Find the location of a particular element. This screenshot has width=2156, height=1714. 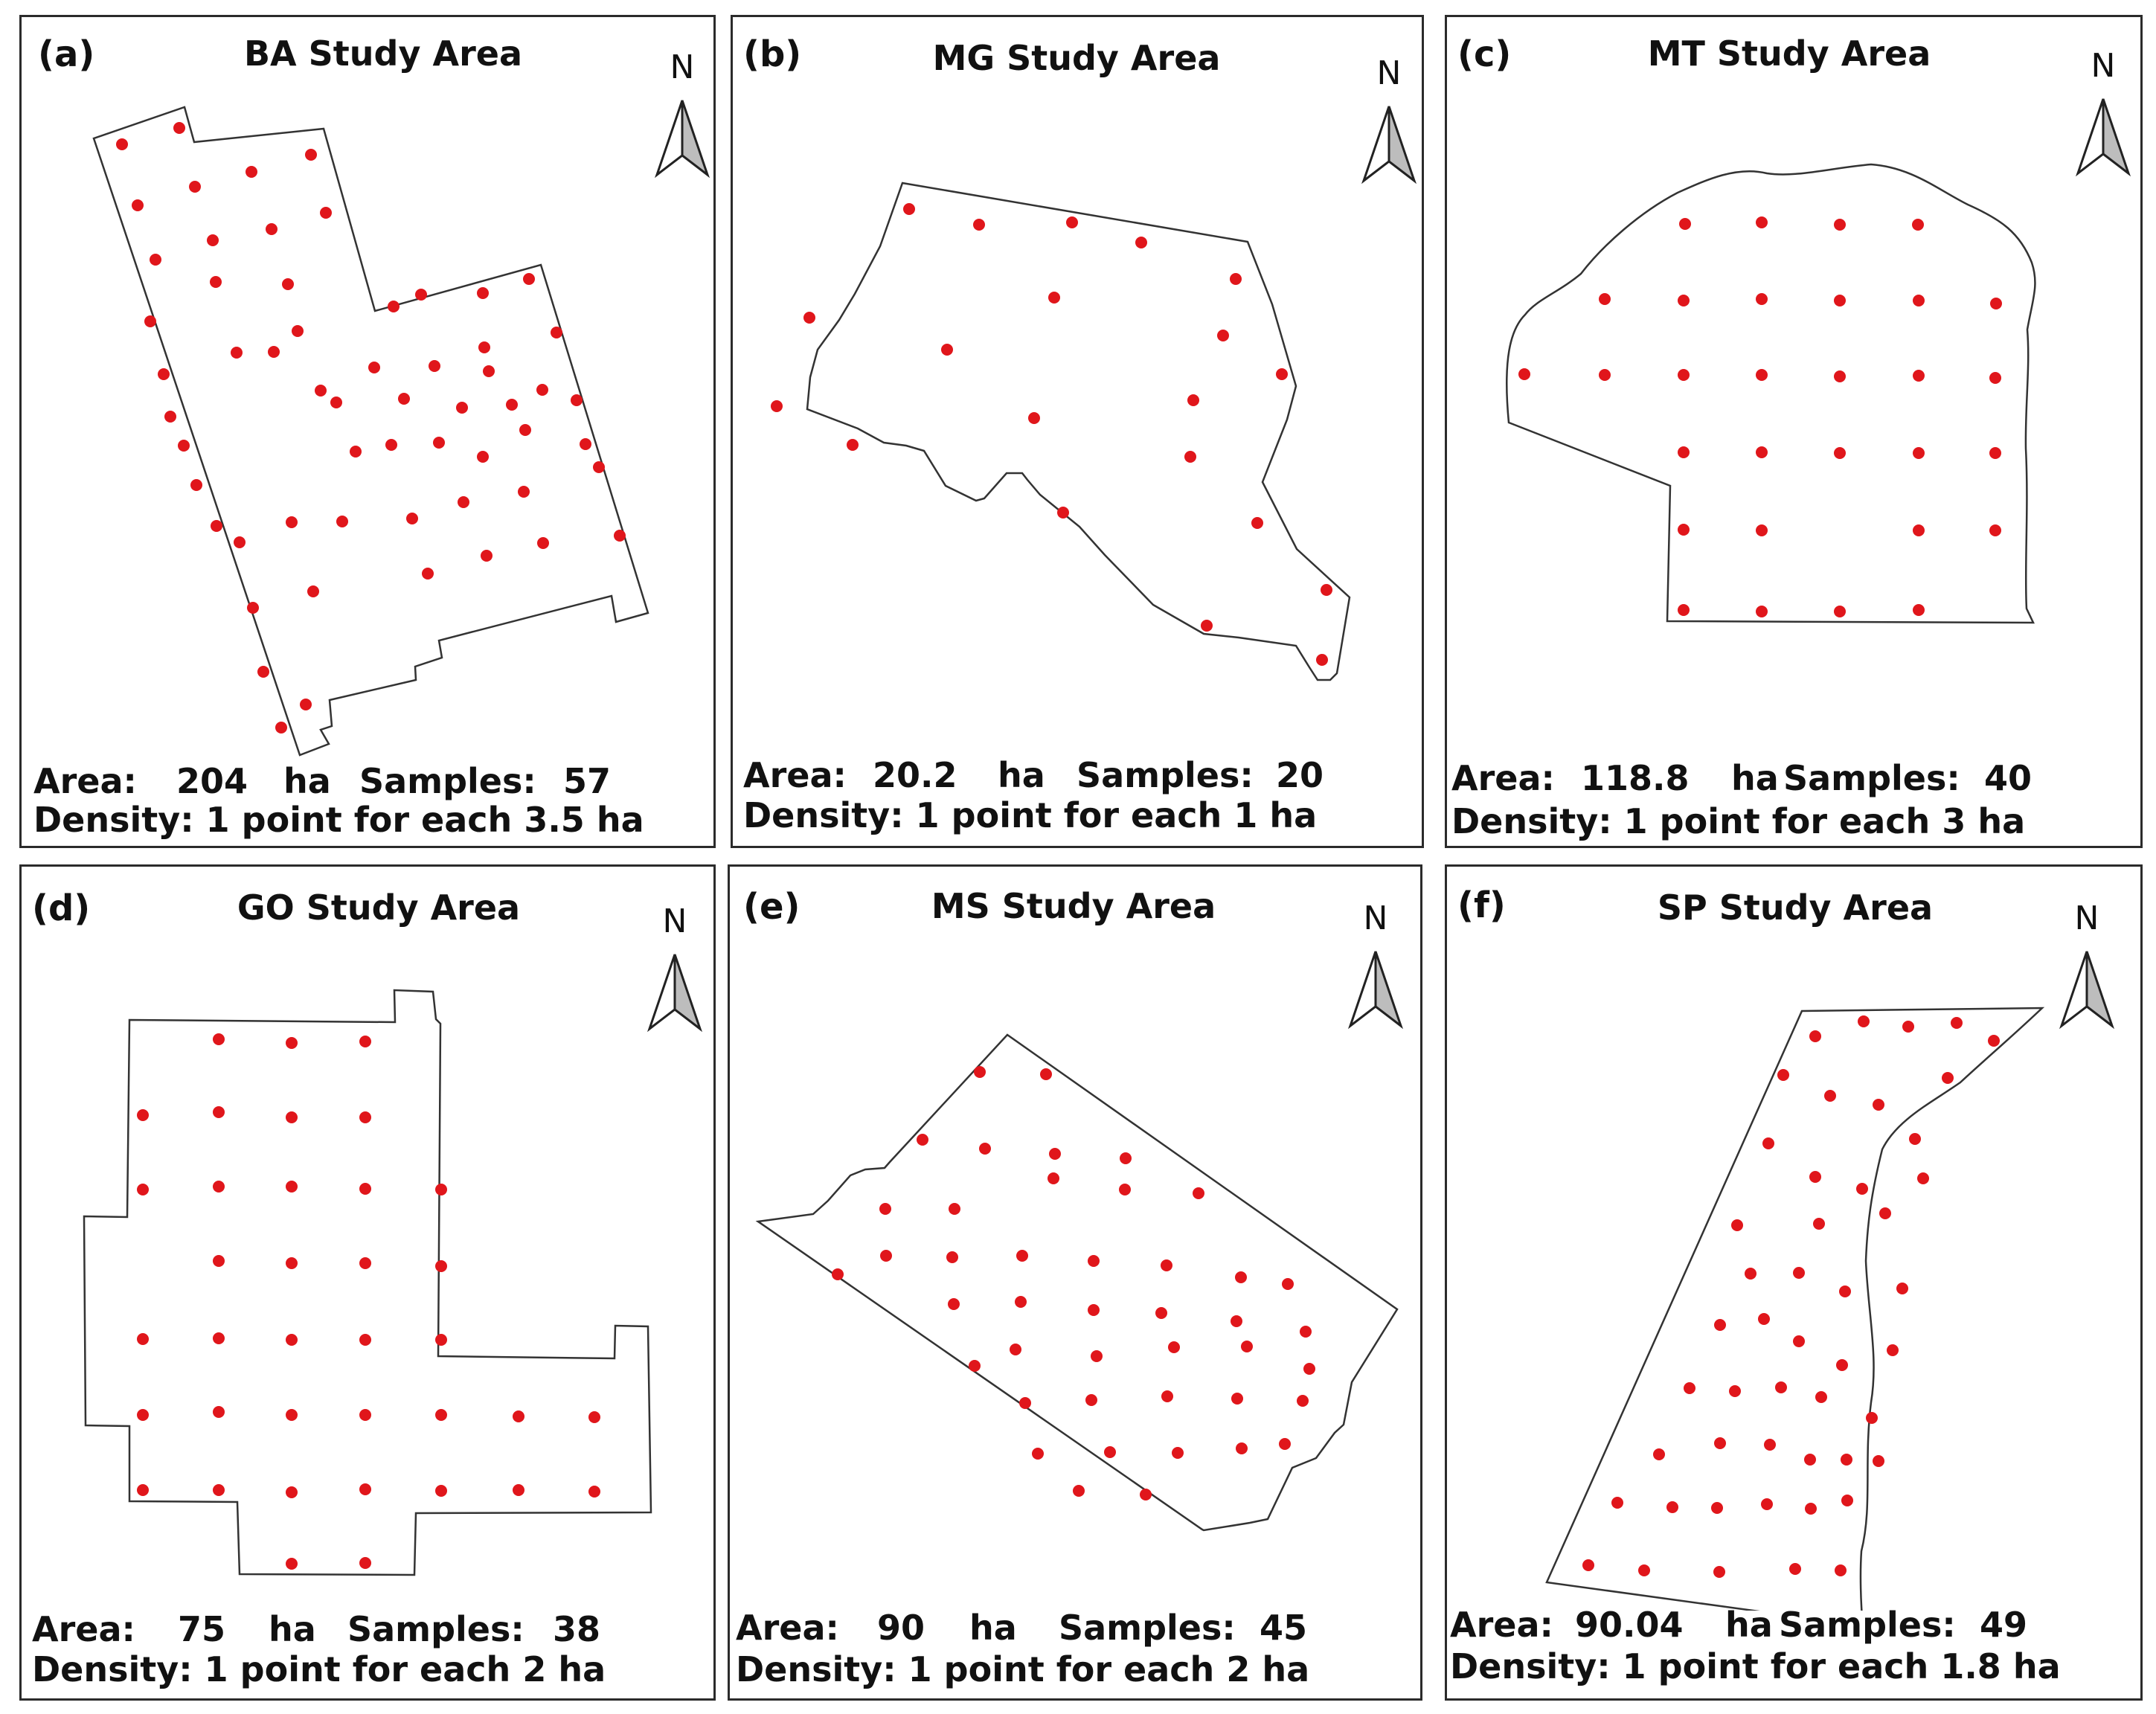

density-text: Density: 1 point for each 2 ha is located at coordinates (319, 1669).